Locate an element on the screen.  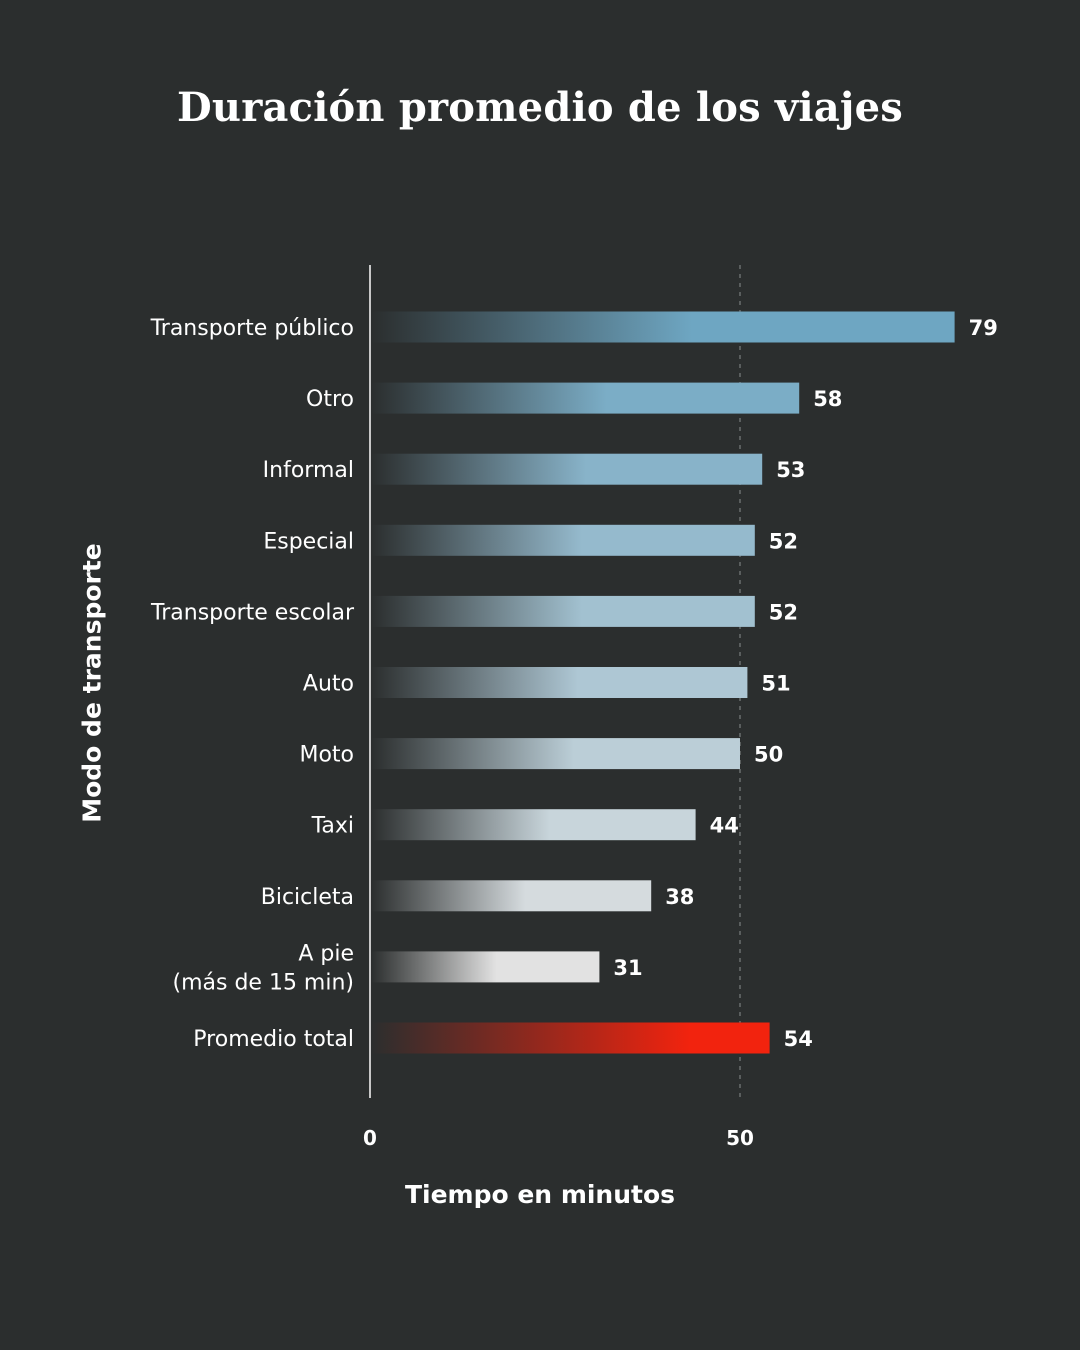
value-label: 31 is located at coordinates (627, 968).